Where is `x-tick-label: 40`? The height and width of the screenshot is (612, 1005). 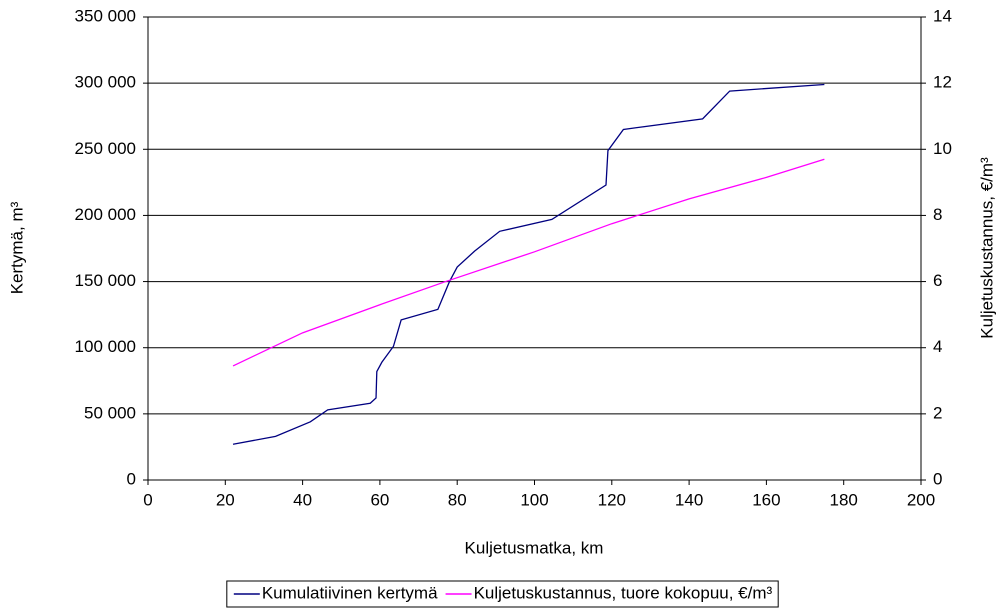
x-tick-label: 40 is located at coordinates (302, 499).